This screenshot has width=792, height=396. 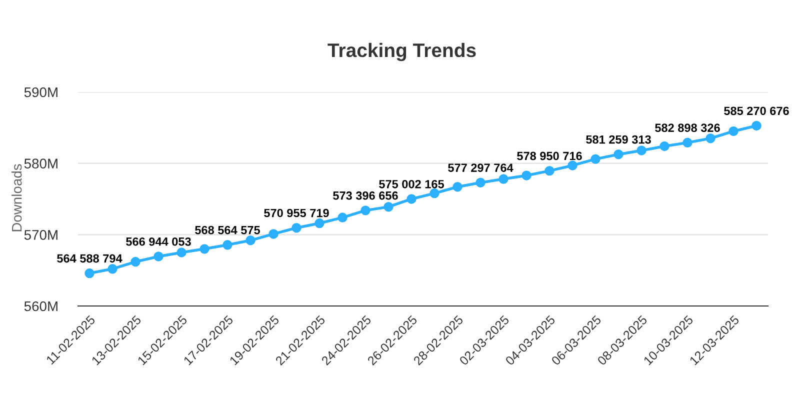 I want to click on y-tick-label: 580M, so click(x=41, y=163).